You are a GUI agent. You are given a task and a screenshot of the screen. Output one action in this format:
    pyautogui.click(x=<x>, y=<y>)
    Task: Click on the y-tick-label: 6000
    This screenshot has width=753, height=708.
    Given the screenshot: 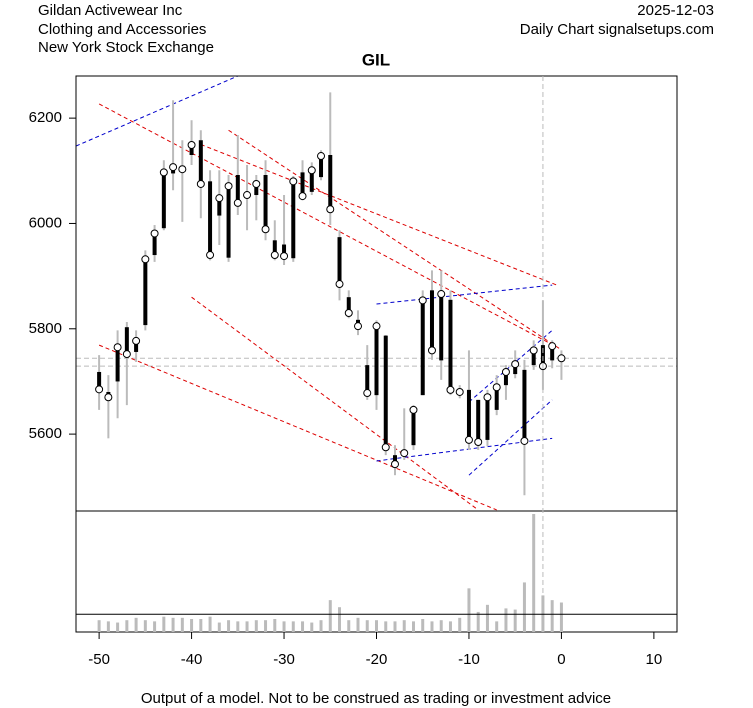 What is the action you would take?
    pyautogui.click(x=45, y=222)
    